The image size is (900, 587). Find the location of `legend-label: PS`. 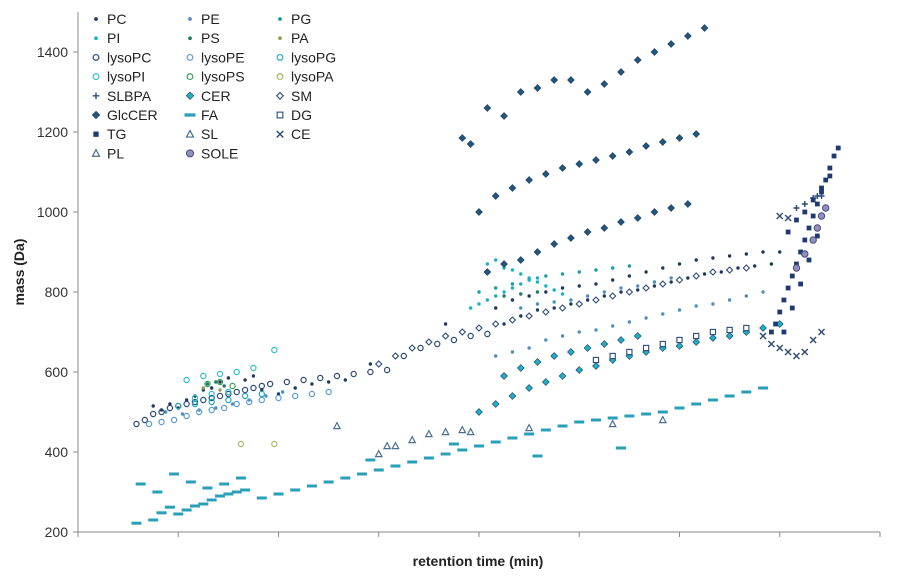

legend-label: PS is located at coordinates (210, 38).